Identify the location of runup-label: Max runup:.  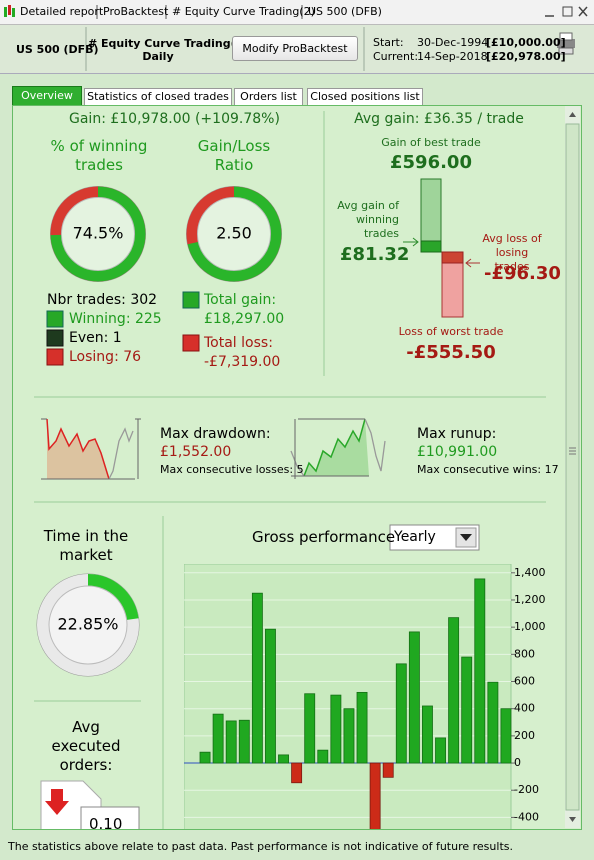
(457, 434).